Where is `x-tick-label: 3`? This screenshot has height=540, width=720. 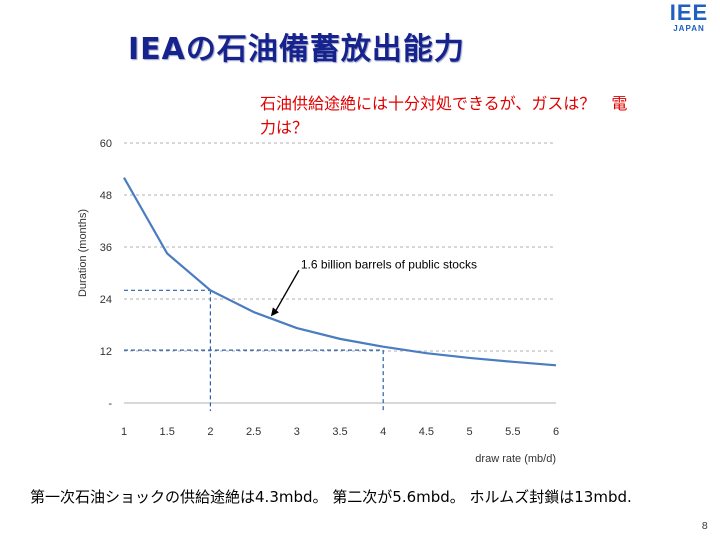 x-tick-label: 3 is located at coordinates (297, 432).